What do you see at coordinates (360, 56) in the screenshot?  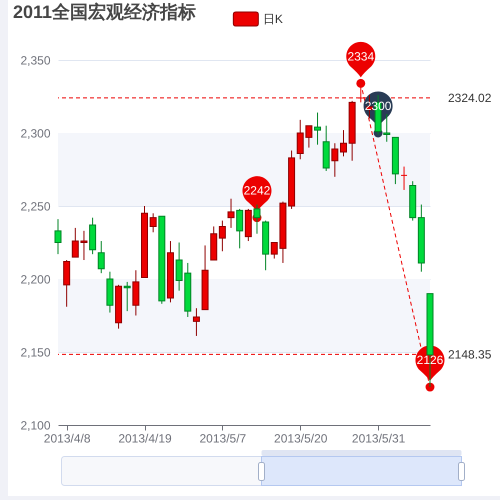 I see `data-label: 2334` at bounding box center [360, 56].